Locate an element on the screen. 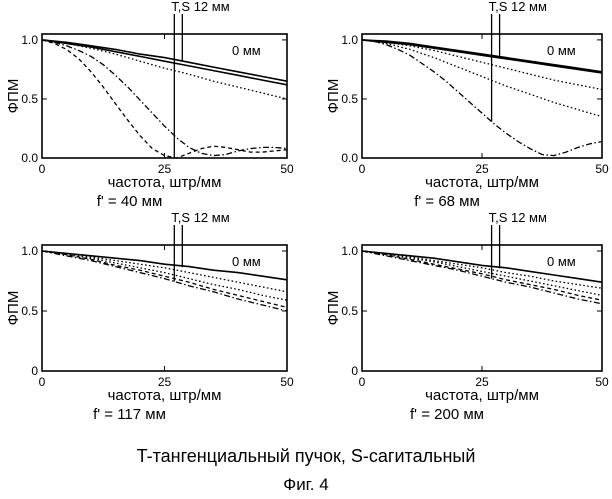  focal-length-label: f' = 200 мм is located at coordinates (447, 414).